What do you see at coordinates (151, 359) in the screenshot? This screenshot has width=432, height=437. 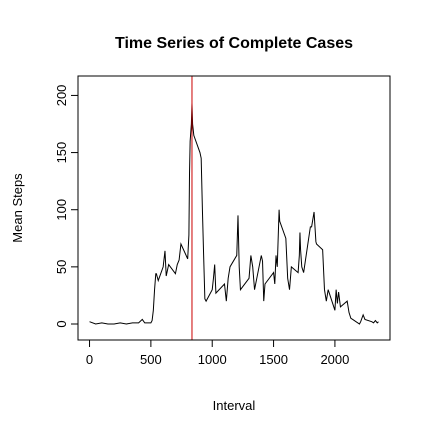 I see `x-tick-label: 500` at bounding box center [151, 359].